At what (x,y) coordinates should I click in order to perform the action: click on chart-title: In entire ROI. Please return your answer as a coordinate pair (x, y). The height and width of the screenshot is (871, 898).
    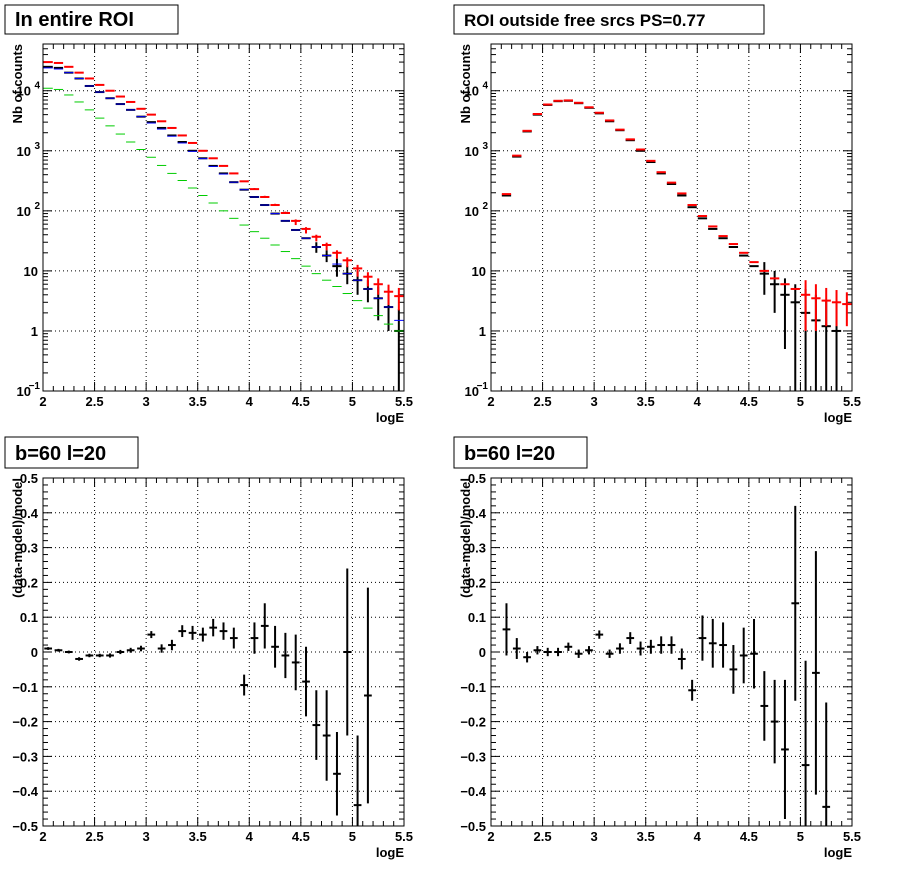
    Looking at the image, I should click on (74, 20).